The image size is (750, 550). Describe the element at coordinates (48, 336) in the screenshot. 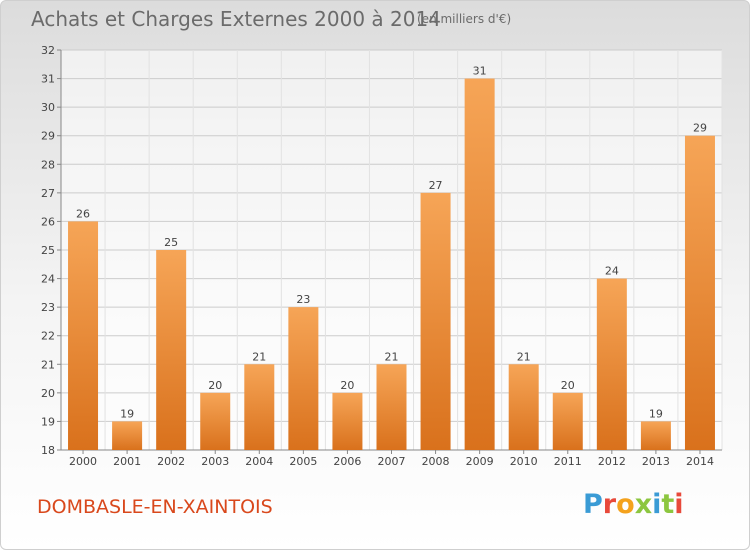

I see `y-tick-label: 22` at that location.